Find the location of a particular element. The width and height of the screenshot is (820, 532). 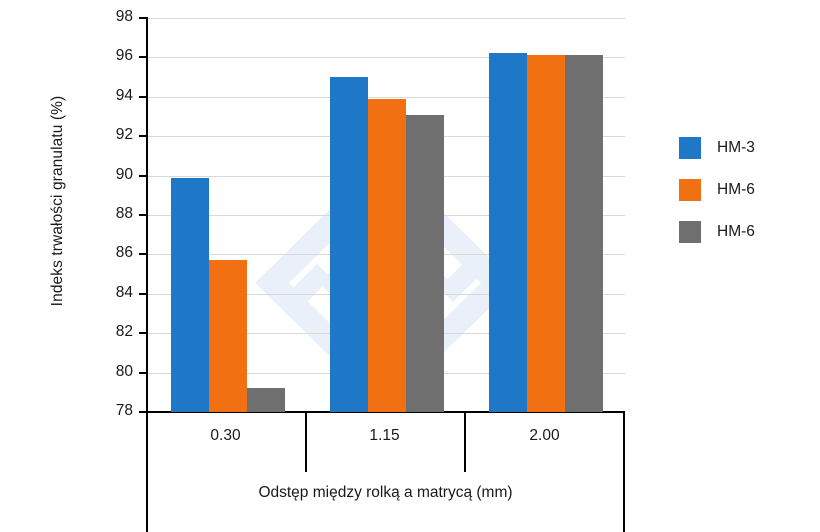

y-tick-label-4: 86 is located at coordinates (124, 253).